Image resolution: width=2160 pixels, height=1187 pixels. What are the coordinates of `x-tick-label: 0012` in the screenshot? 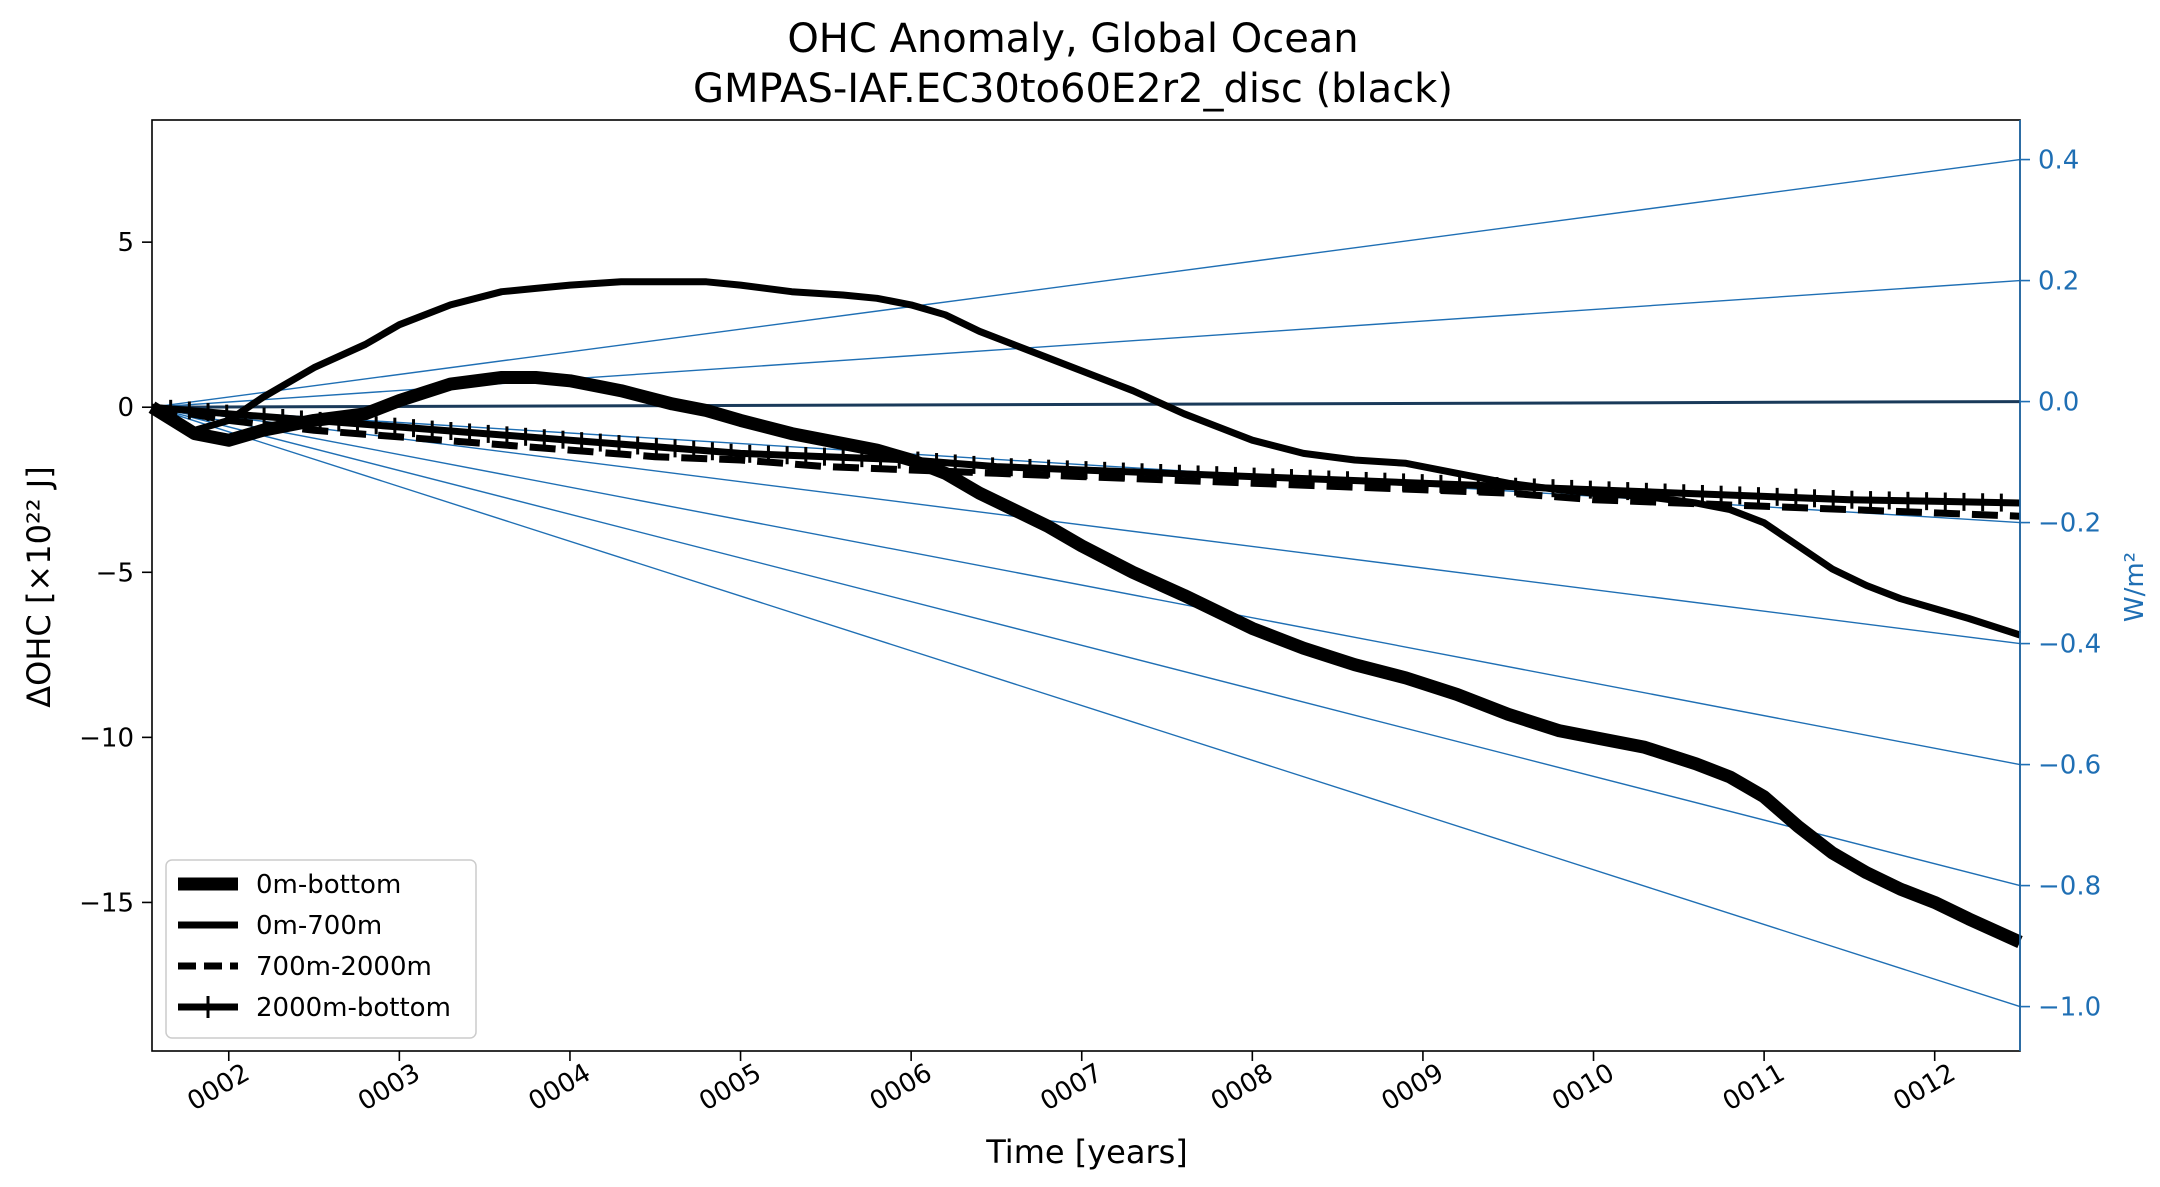 It's located at (1924, 1087).